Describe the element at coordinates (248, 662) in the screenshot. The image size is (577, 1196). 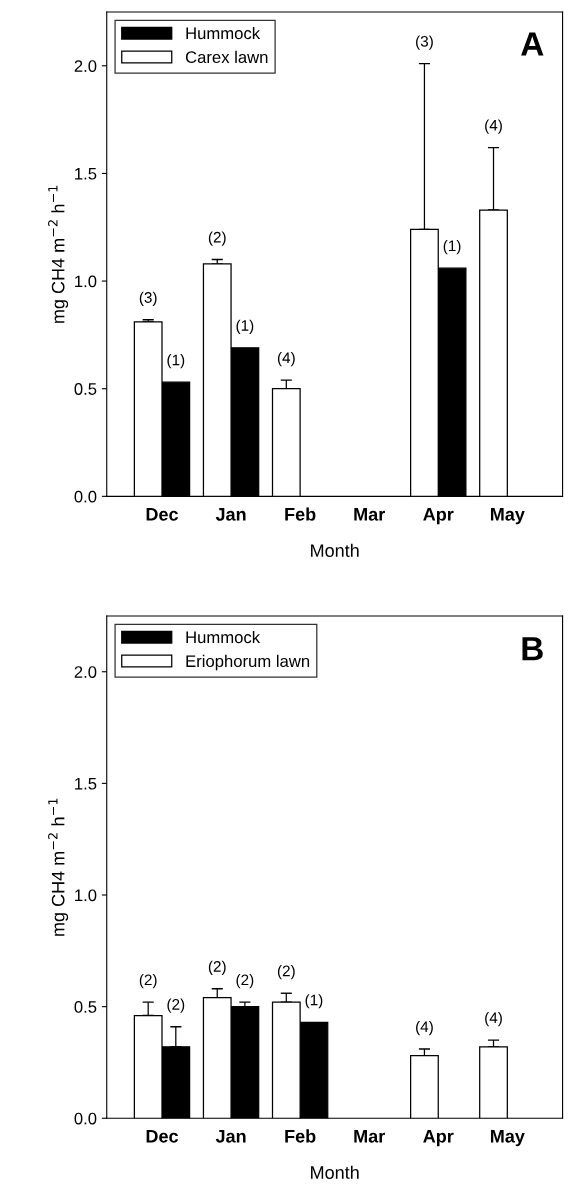
I see `legend-label: Eriophorum lawn` at that location.